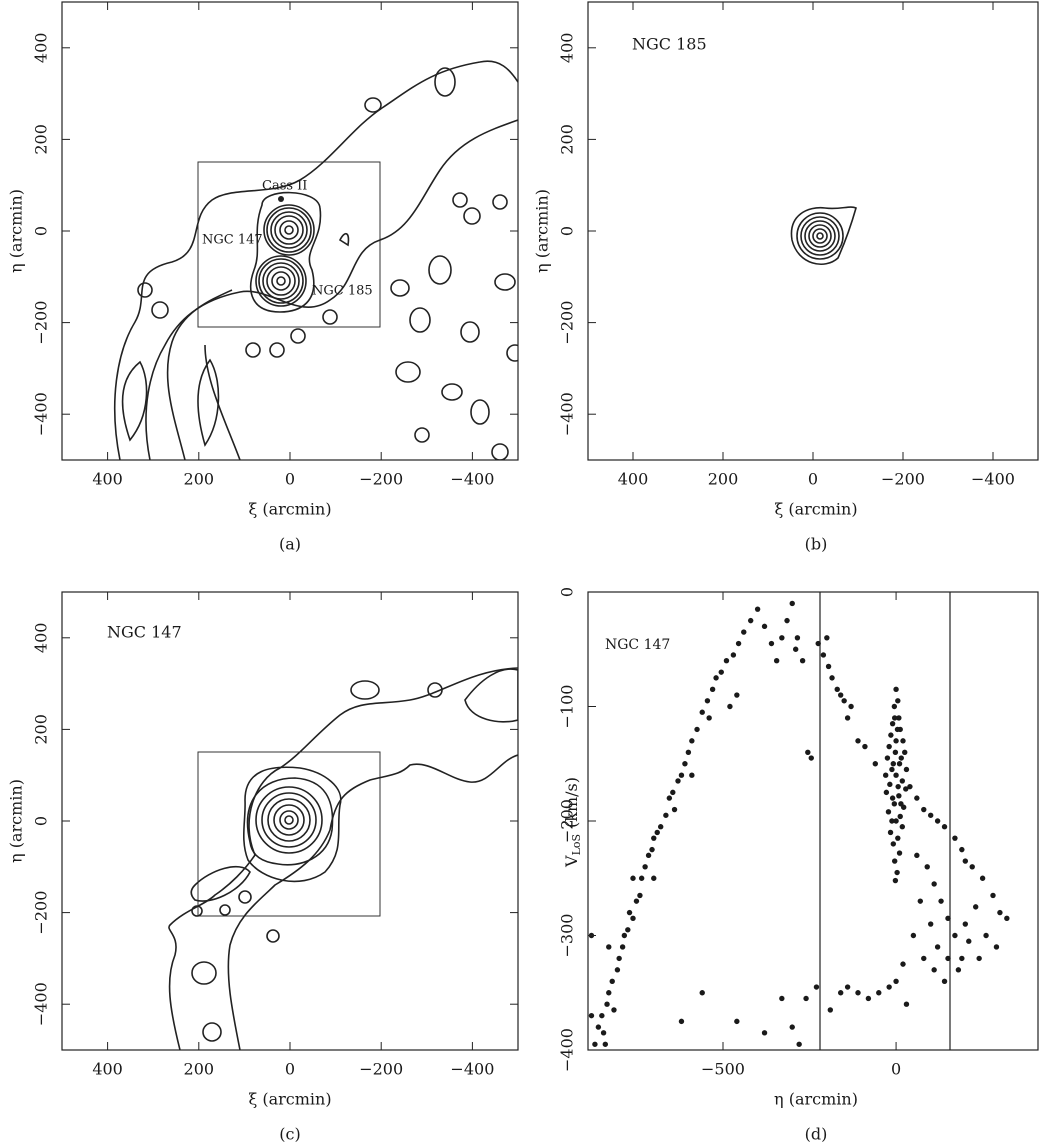  I want to click on caption: (a), so click(290, 544).